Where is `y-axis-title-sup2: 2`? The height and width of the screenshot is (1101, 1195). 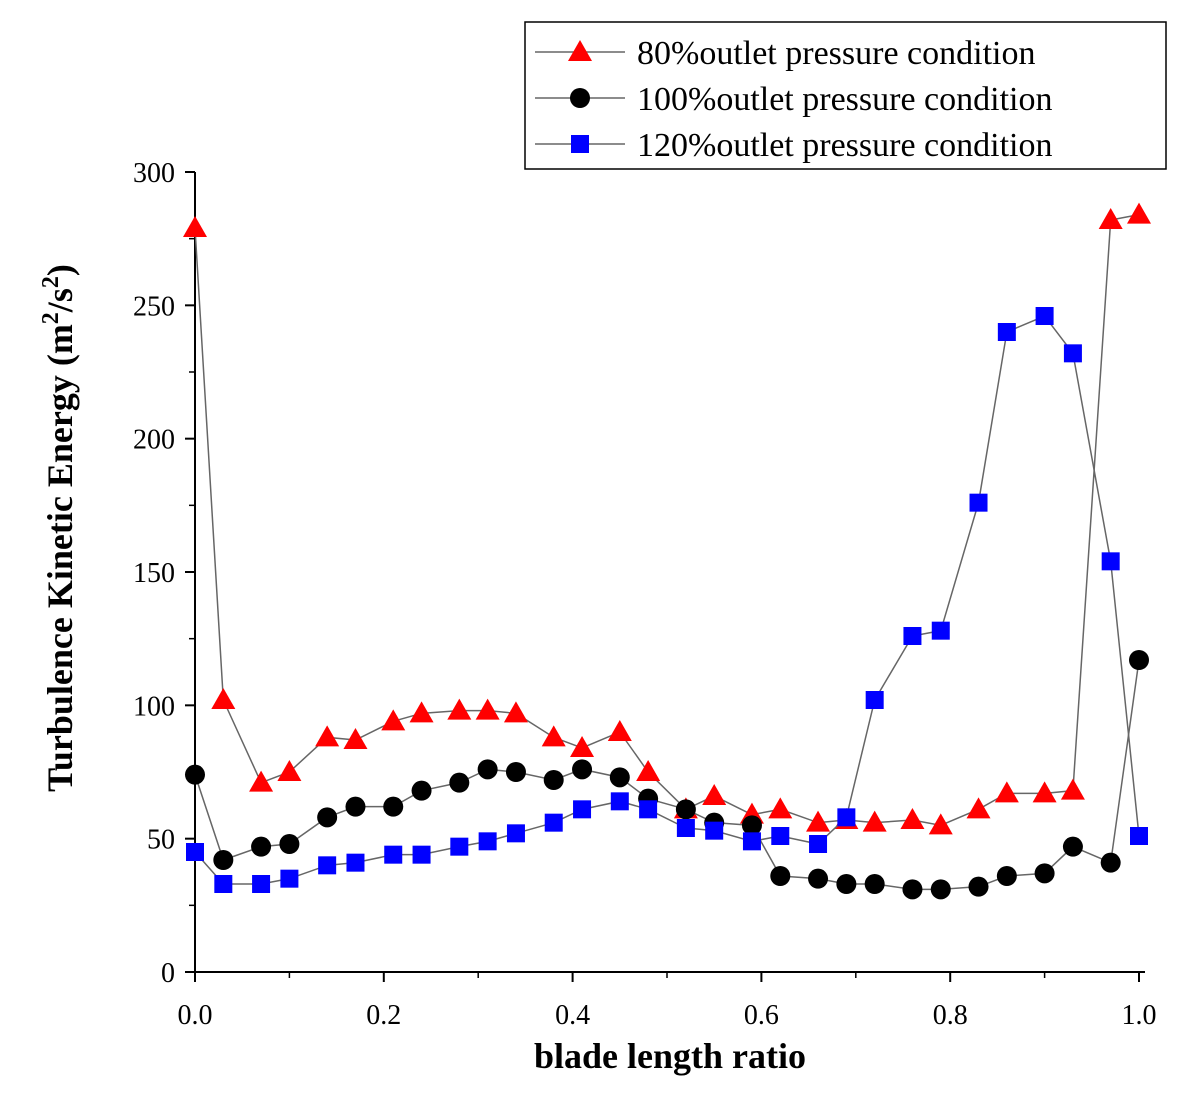
y-axis-title-sup2: 2 is located at coordinates (51, 282).